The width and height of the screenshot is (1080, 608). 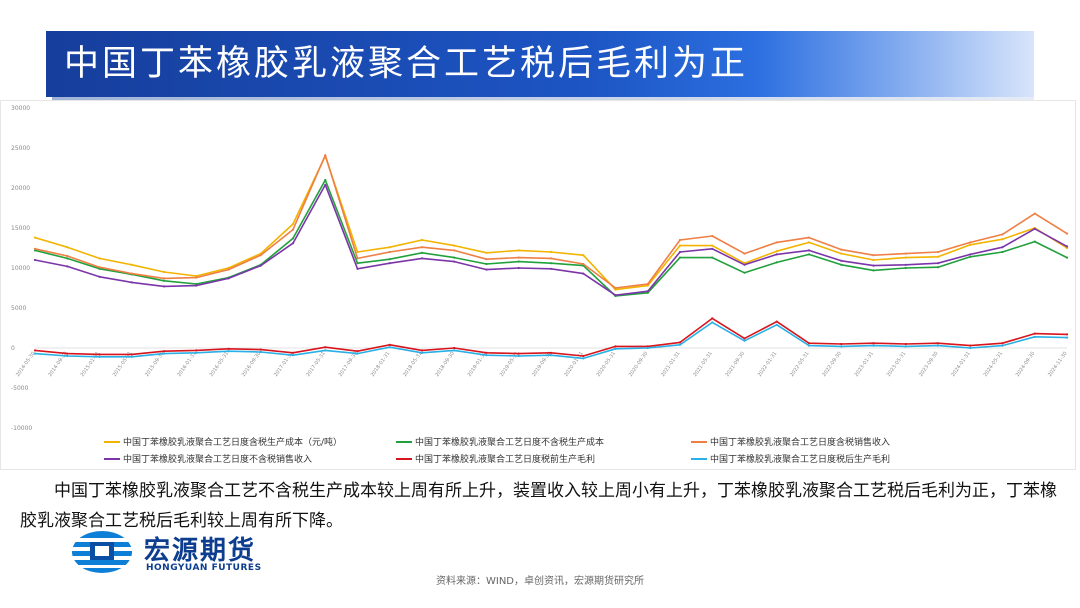 I want to click on title-banner: 中国丁苯橡胶乳液聚合工艺税后毛利为正, so click(x=540, y=64).